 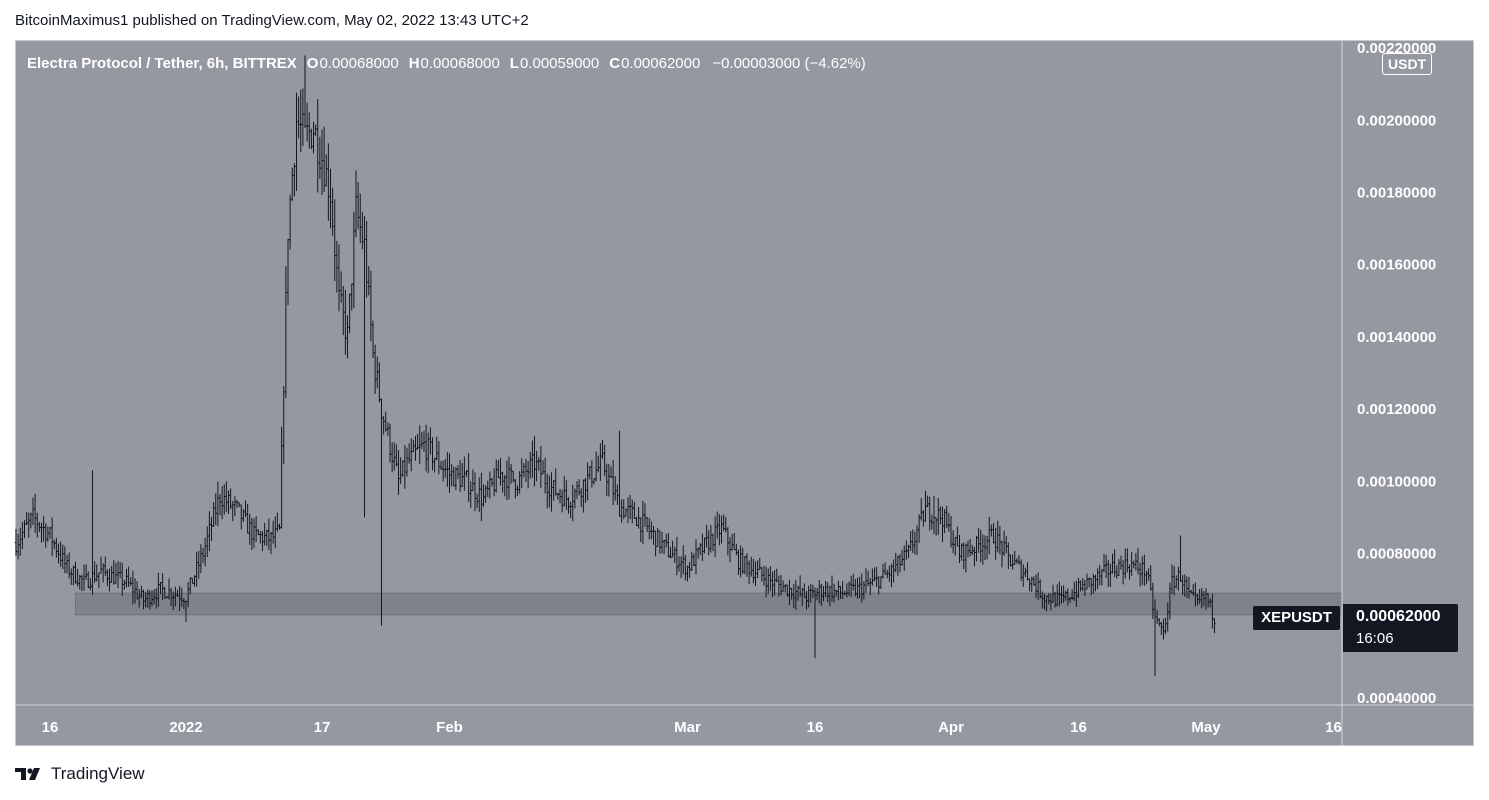 I want to click on high-label: H, so click(x=414, y=63).